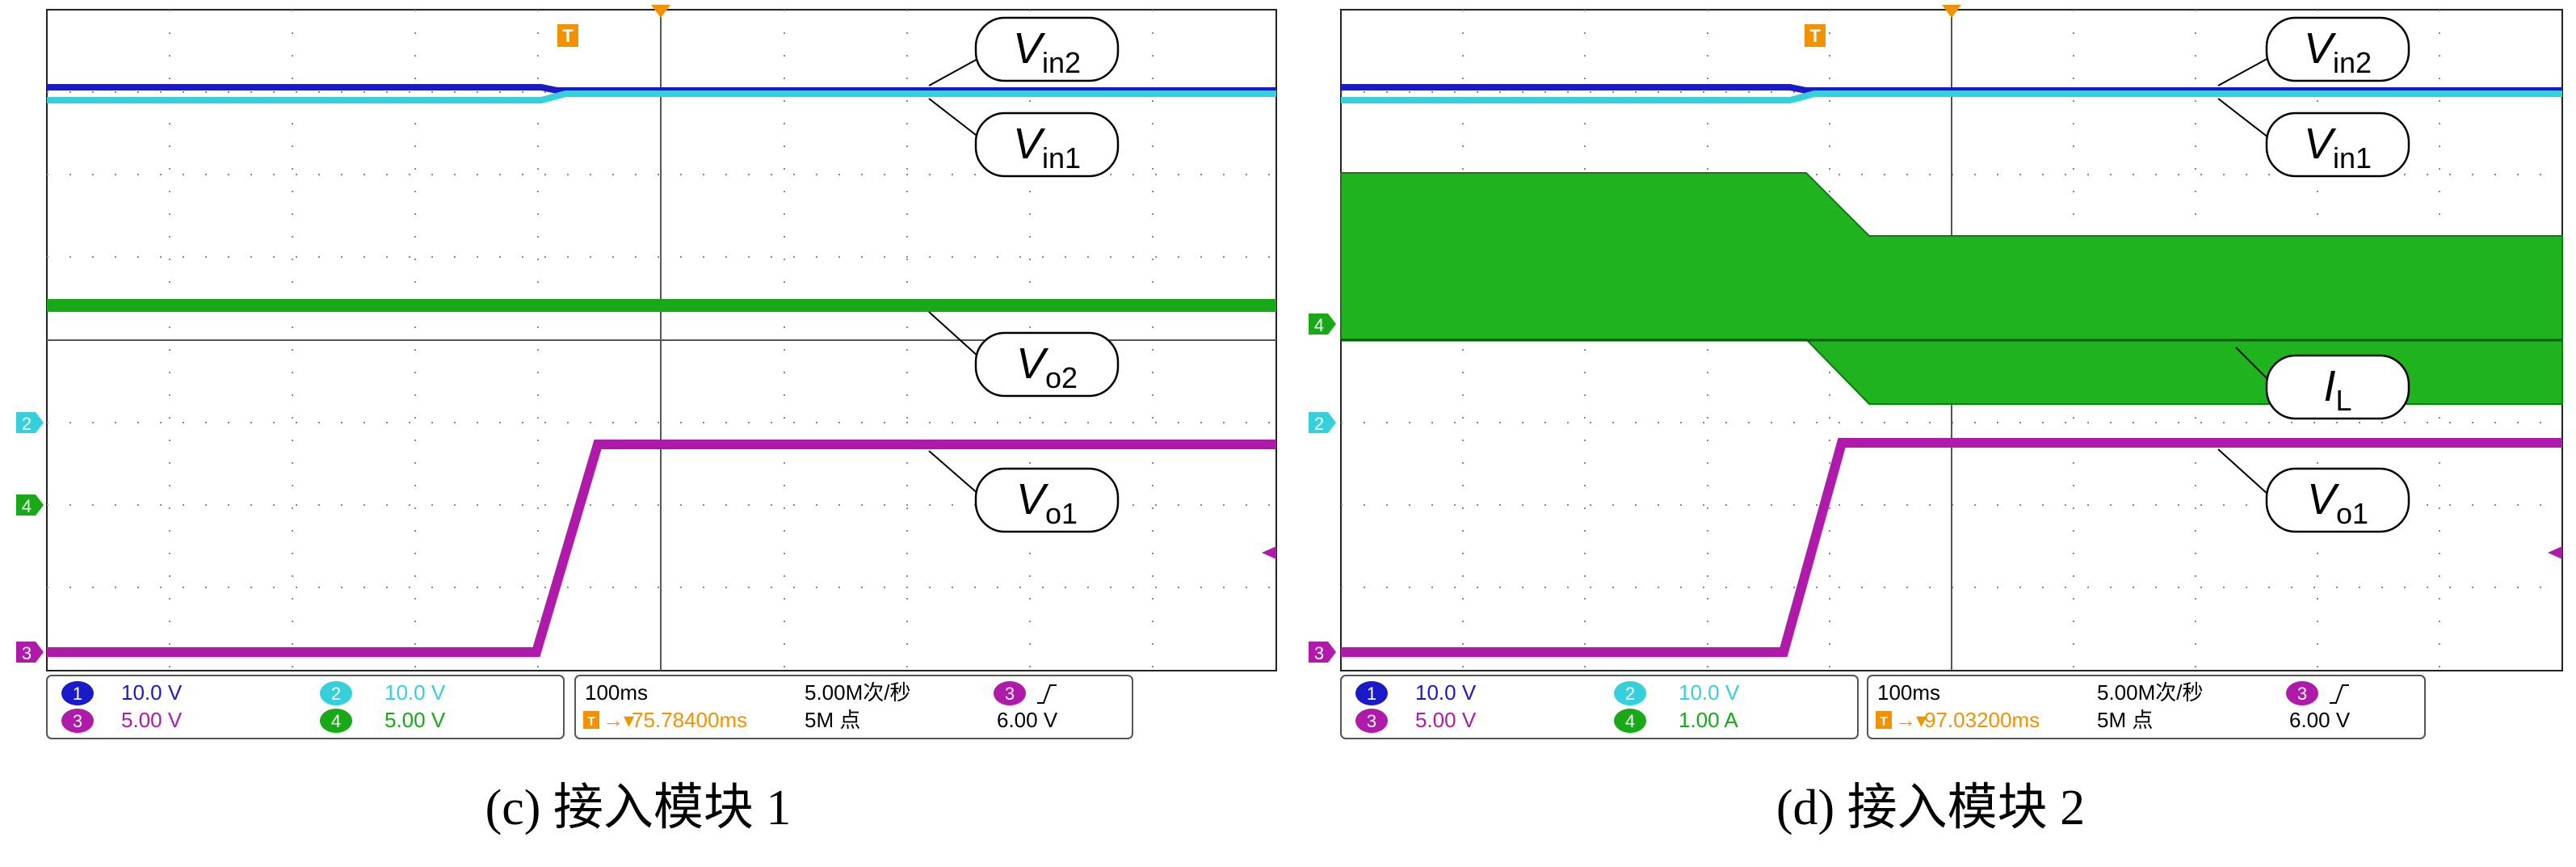 The image size is (2576, 867). I want to click on channel-4-readout: 4 1.00 A, so click(1676, 720).